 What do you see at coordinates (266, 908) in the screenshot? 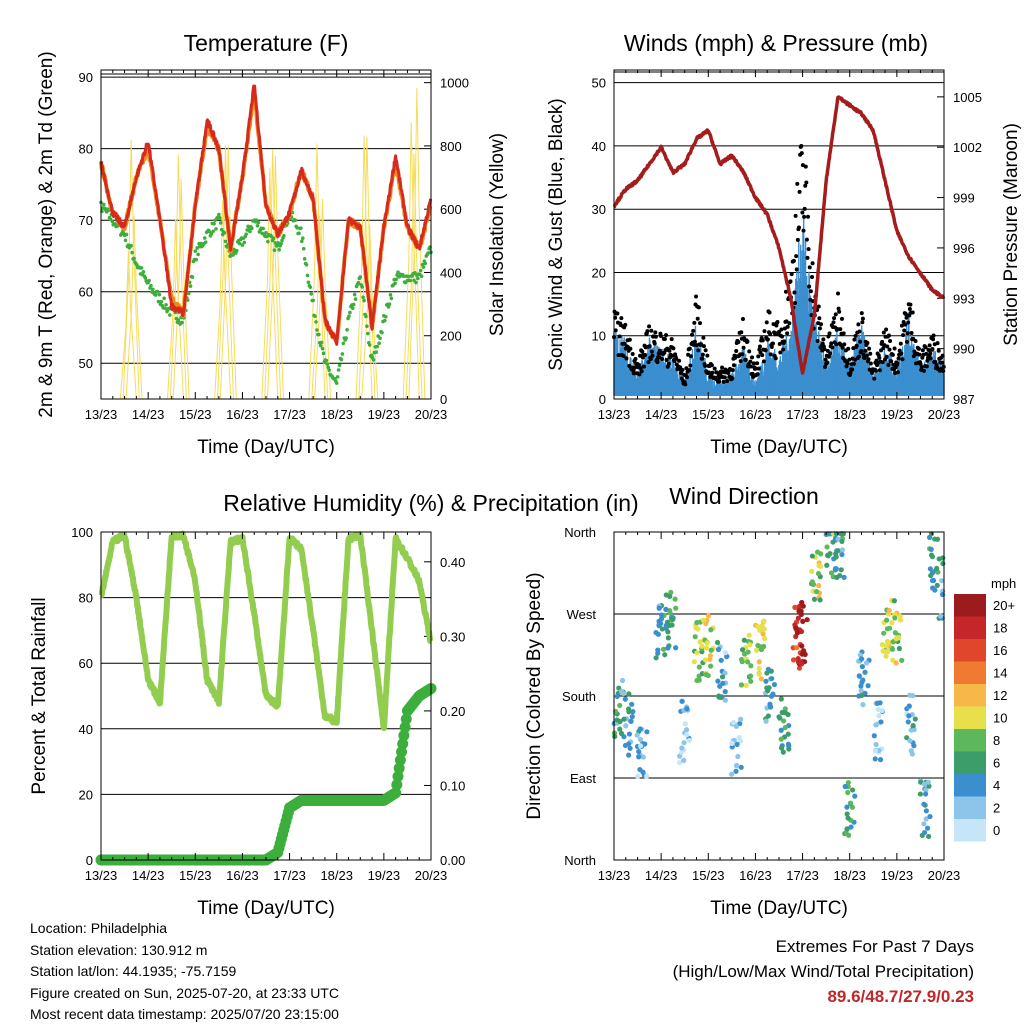
I see `x-axis-label: Time (Day/UTC)` at bounding box center [266, 908].